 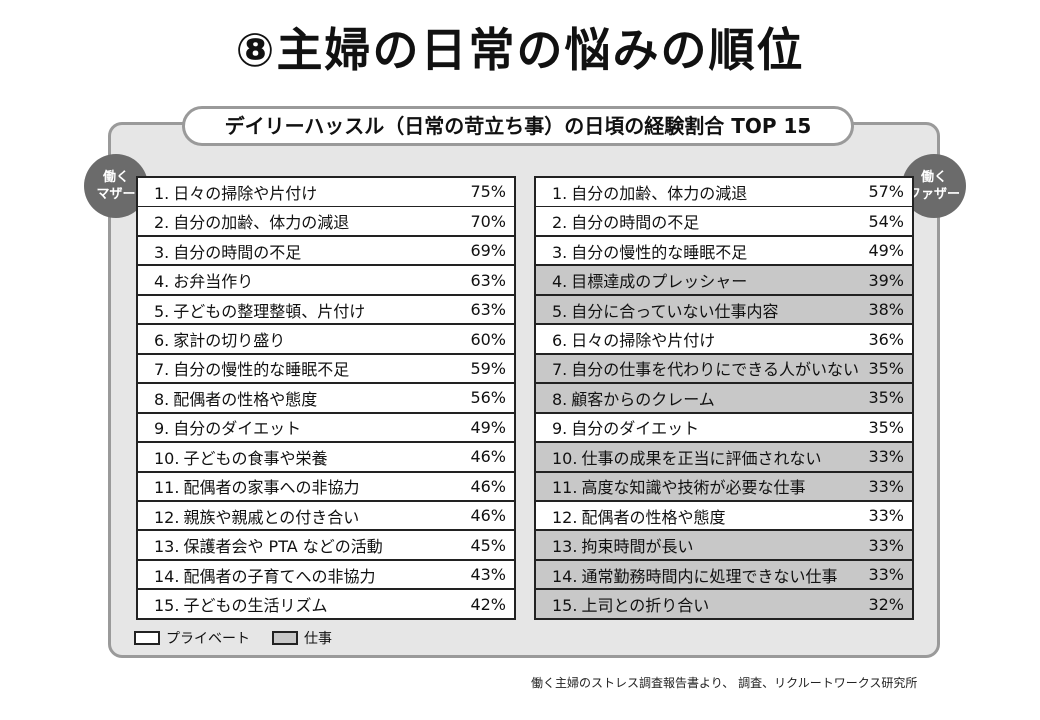 I want to click on row-text: 5. 自分に合っていない仕事内容, so click(x=665, y=310).